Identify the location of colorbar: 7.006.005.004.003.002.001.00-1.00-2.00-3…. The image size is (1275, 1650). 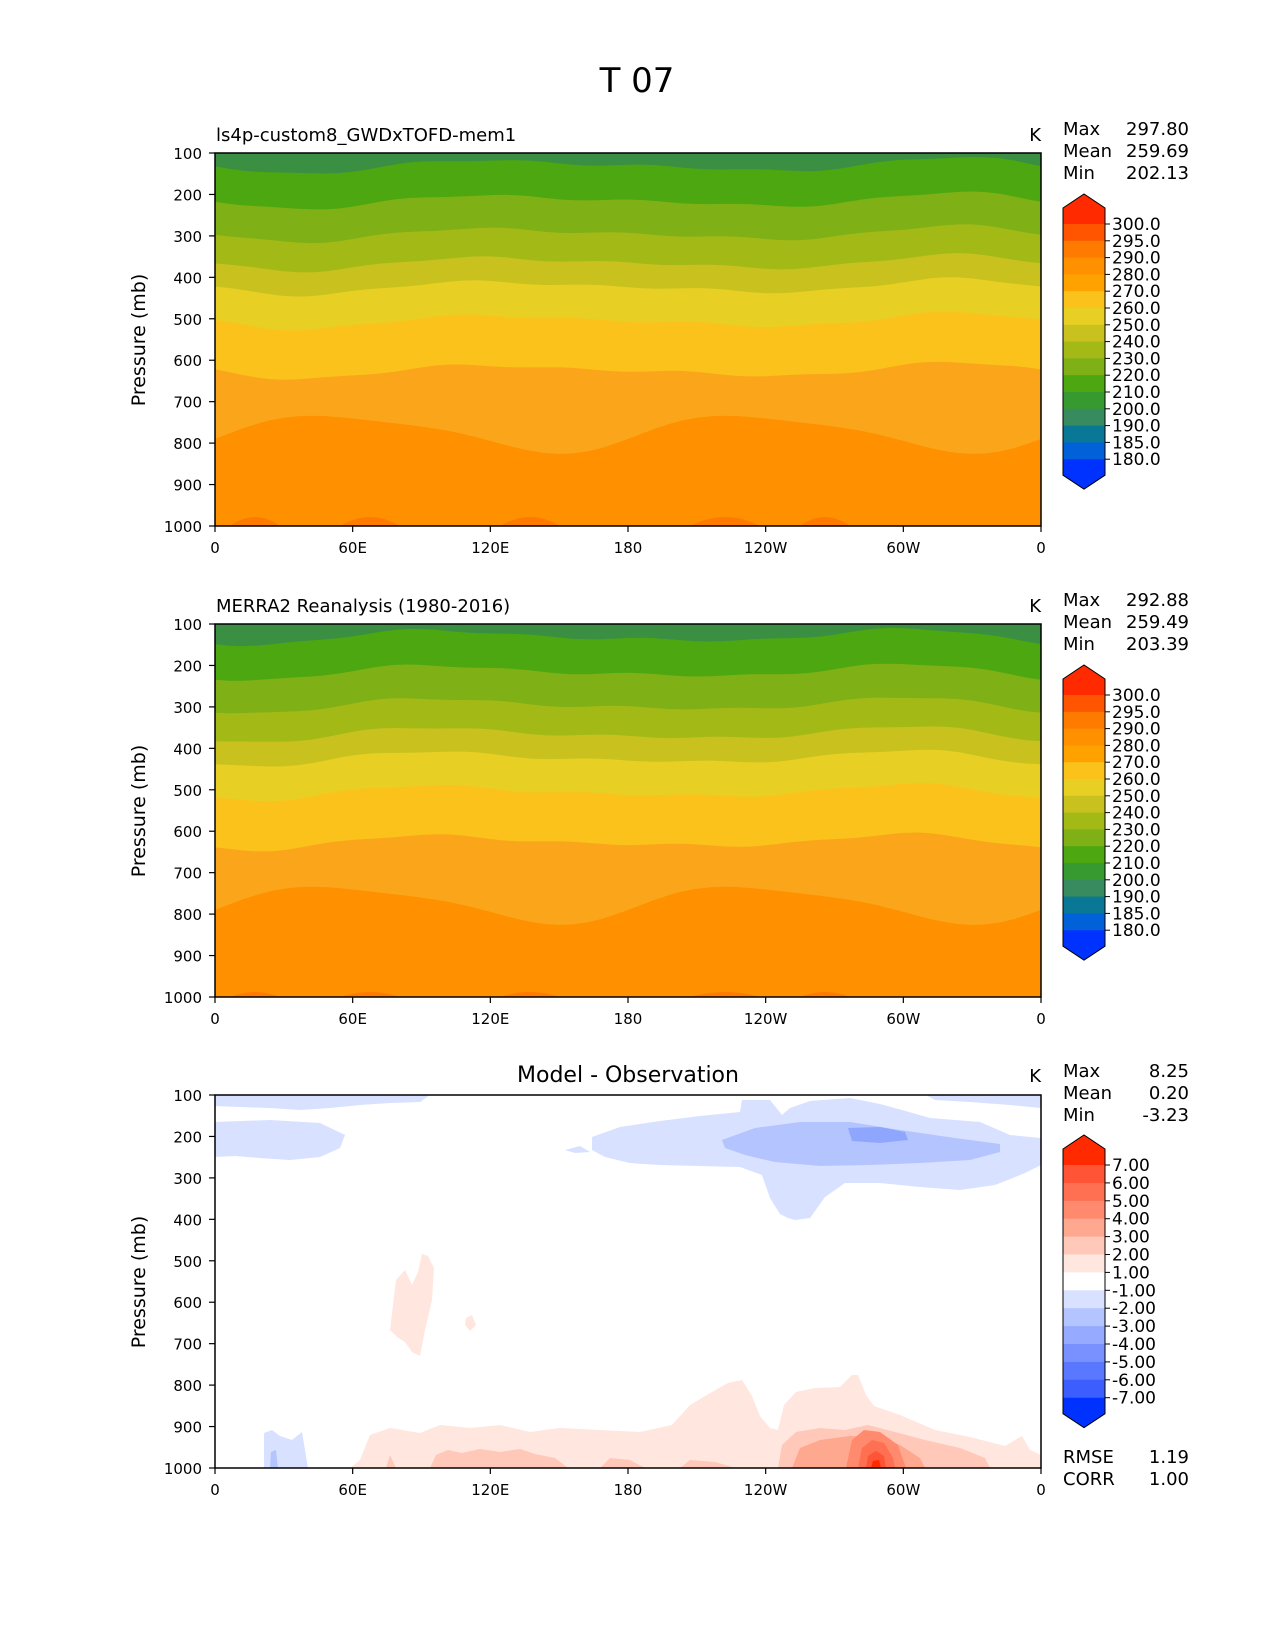
(1109, 1281).